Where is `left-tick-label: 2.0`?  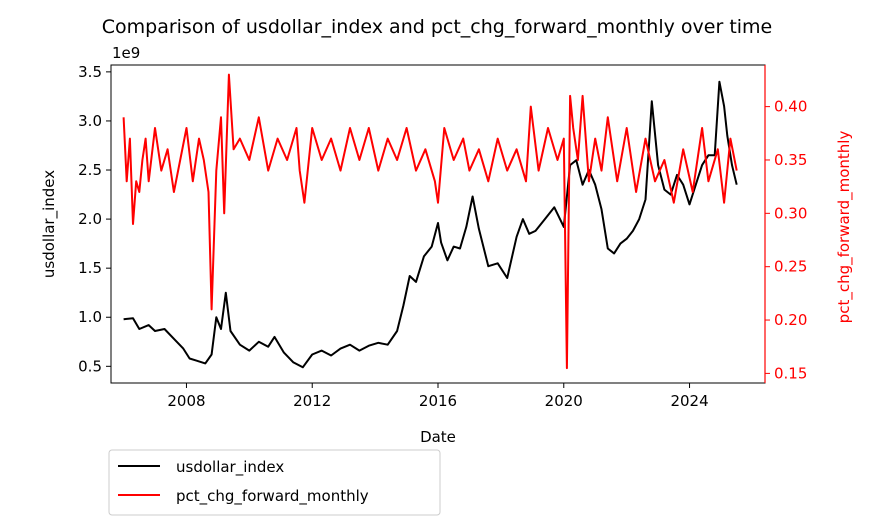
left-tick-label: 2.0 is located at coordinates (90, 219).